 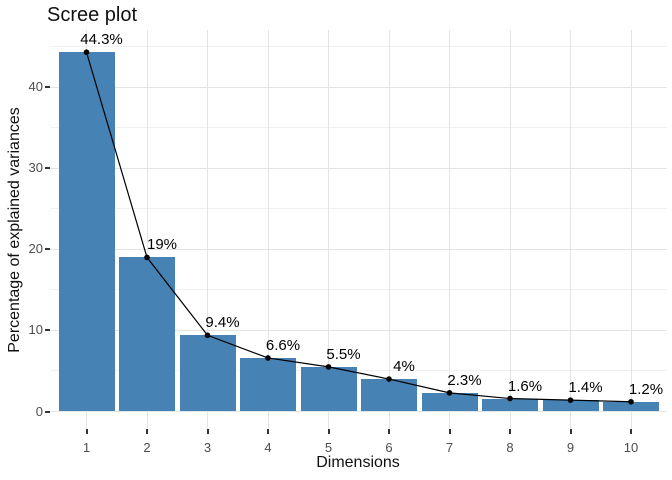 I want to click on x-tick-label: 5, so click(x=328, y=447).